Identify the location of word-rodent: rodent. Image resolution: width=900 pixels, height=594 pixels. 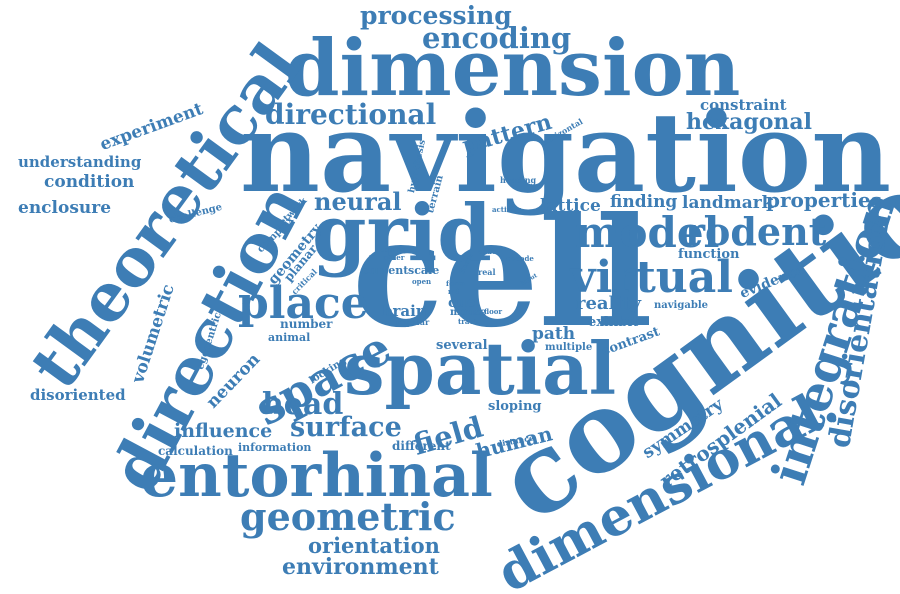
(756, 231).